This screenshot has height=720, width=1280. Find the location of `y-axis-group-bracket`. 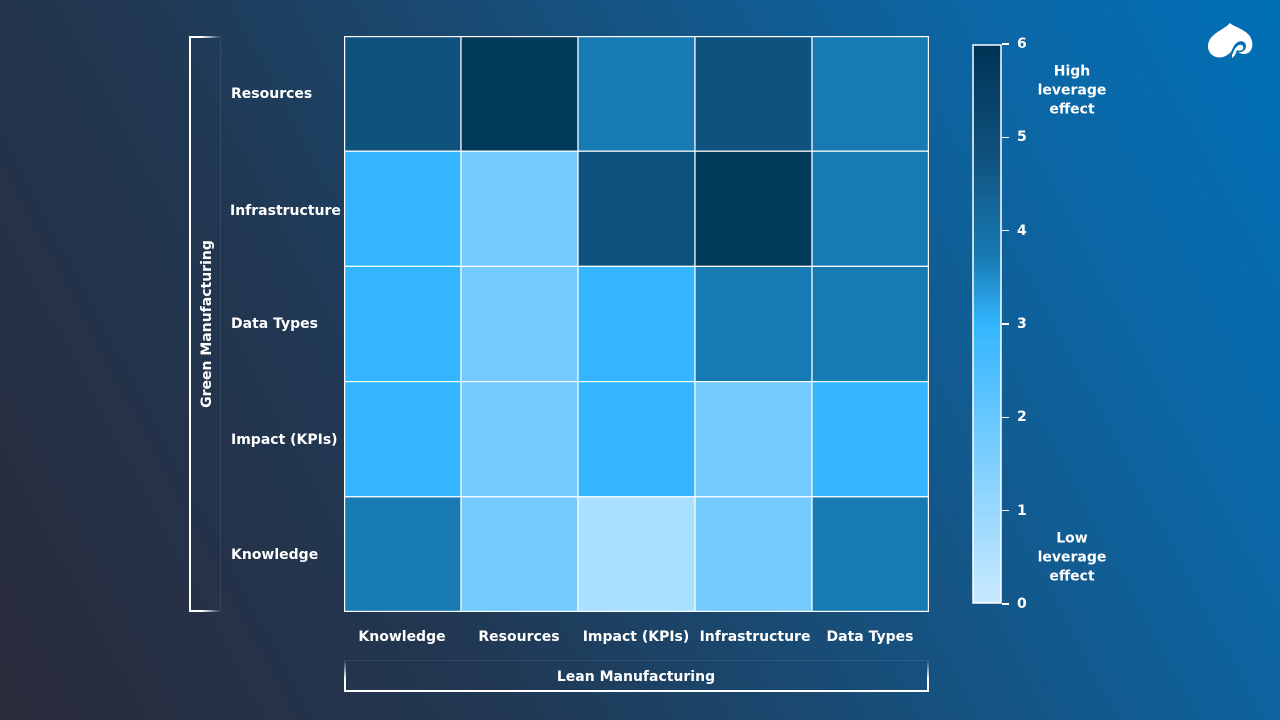

y-axis-group-bracket is located at coordinates (205, 324).